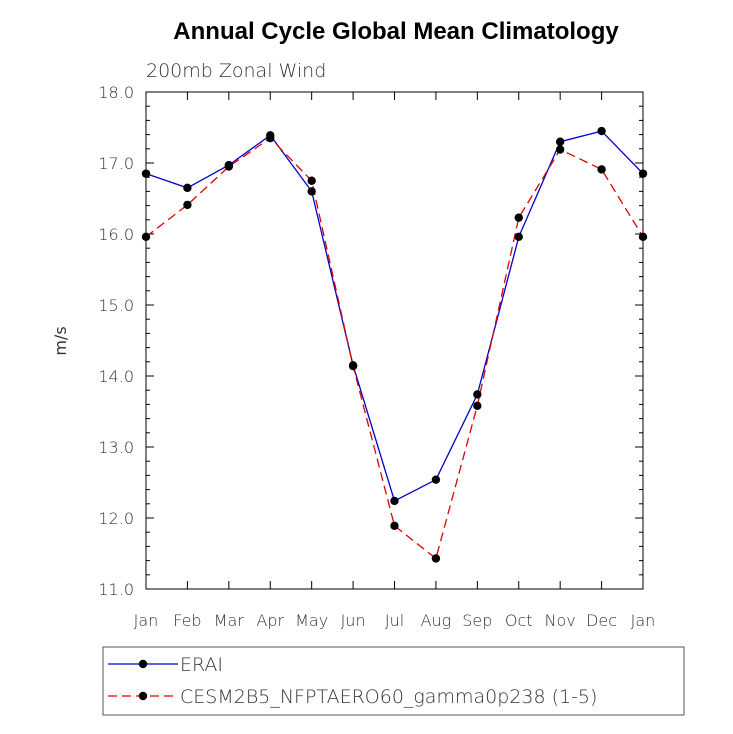 This screenshot has width=733, height=734. What do you see at coordinates (394, 620) in the screenshot?
I see `x-tick-label: Jul` at bounding box center [394, 620].